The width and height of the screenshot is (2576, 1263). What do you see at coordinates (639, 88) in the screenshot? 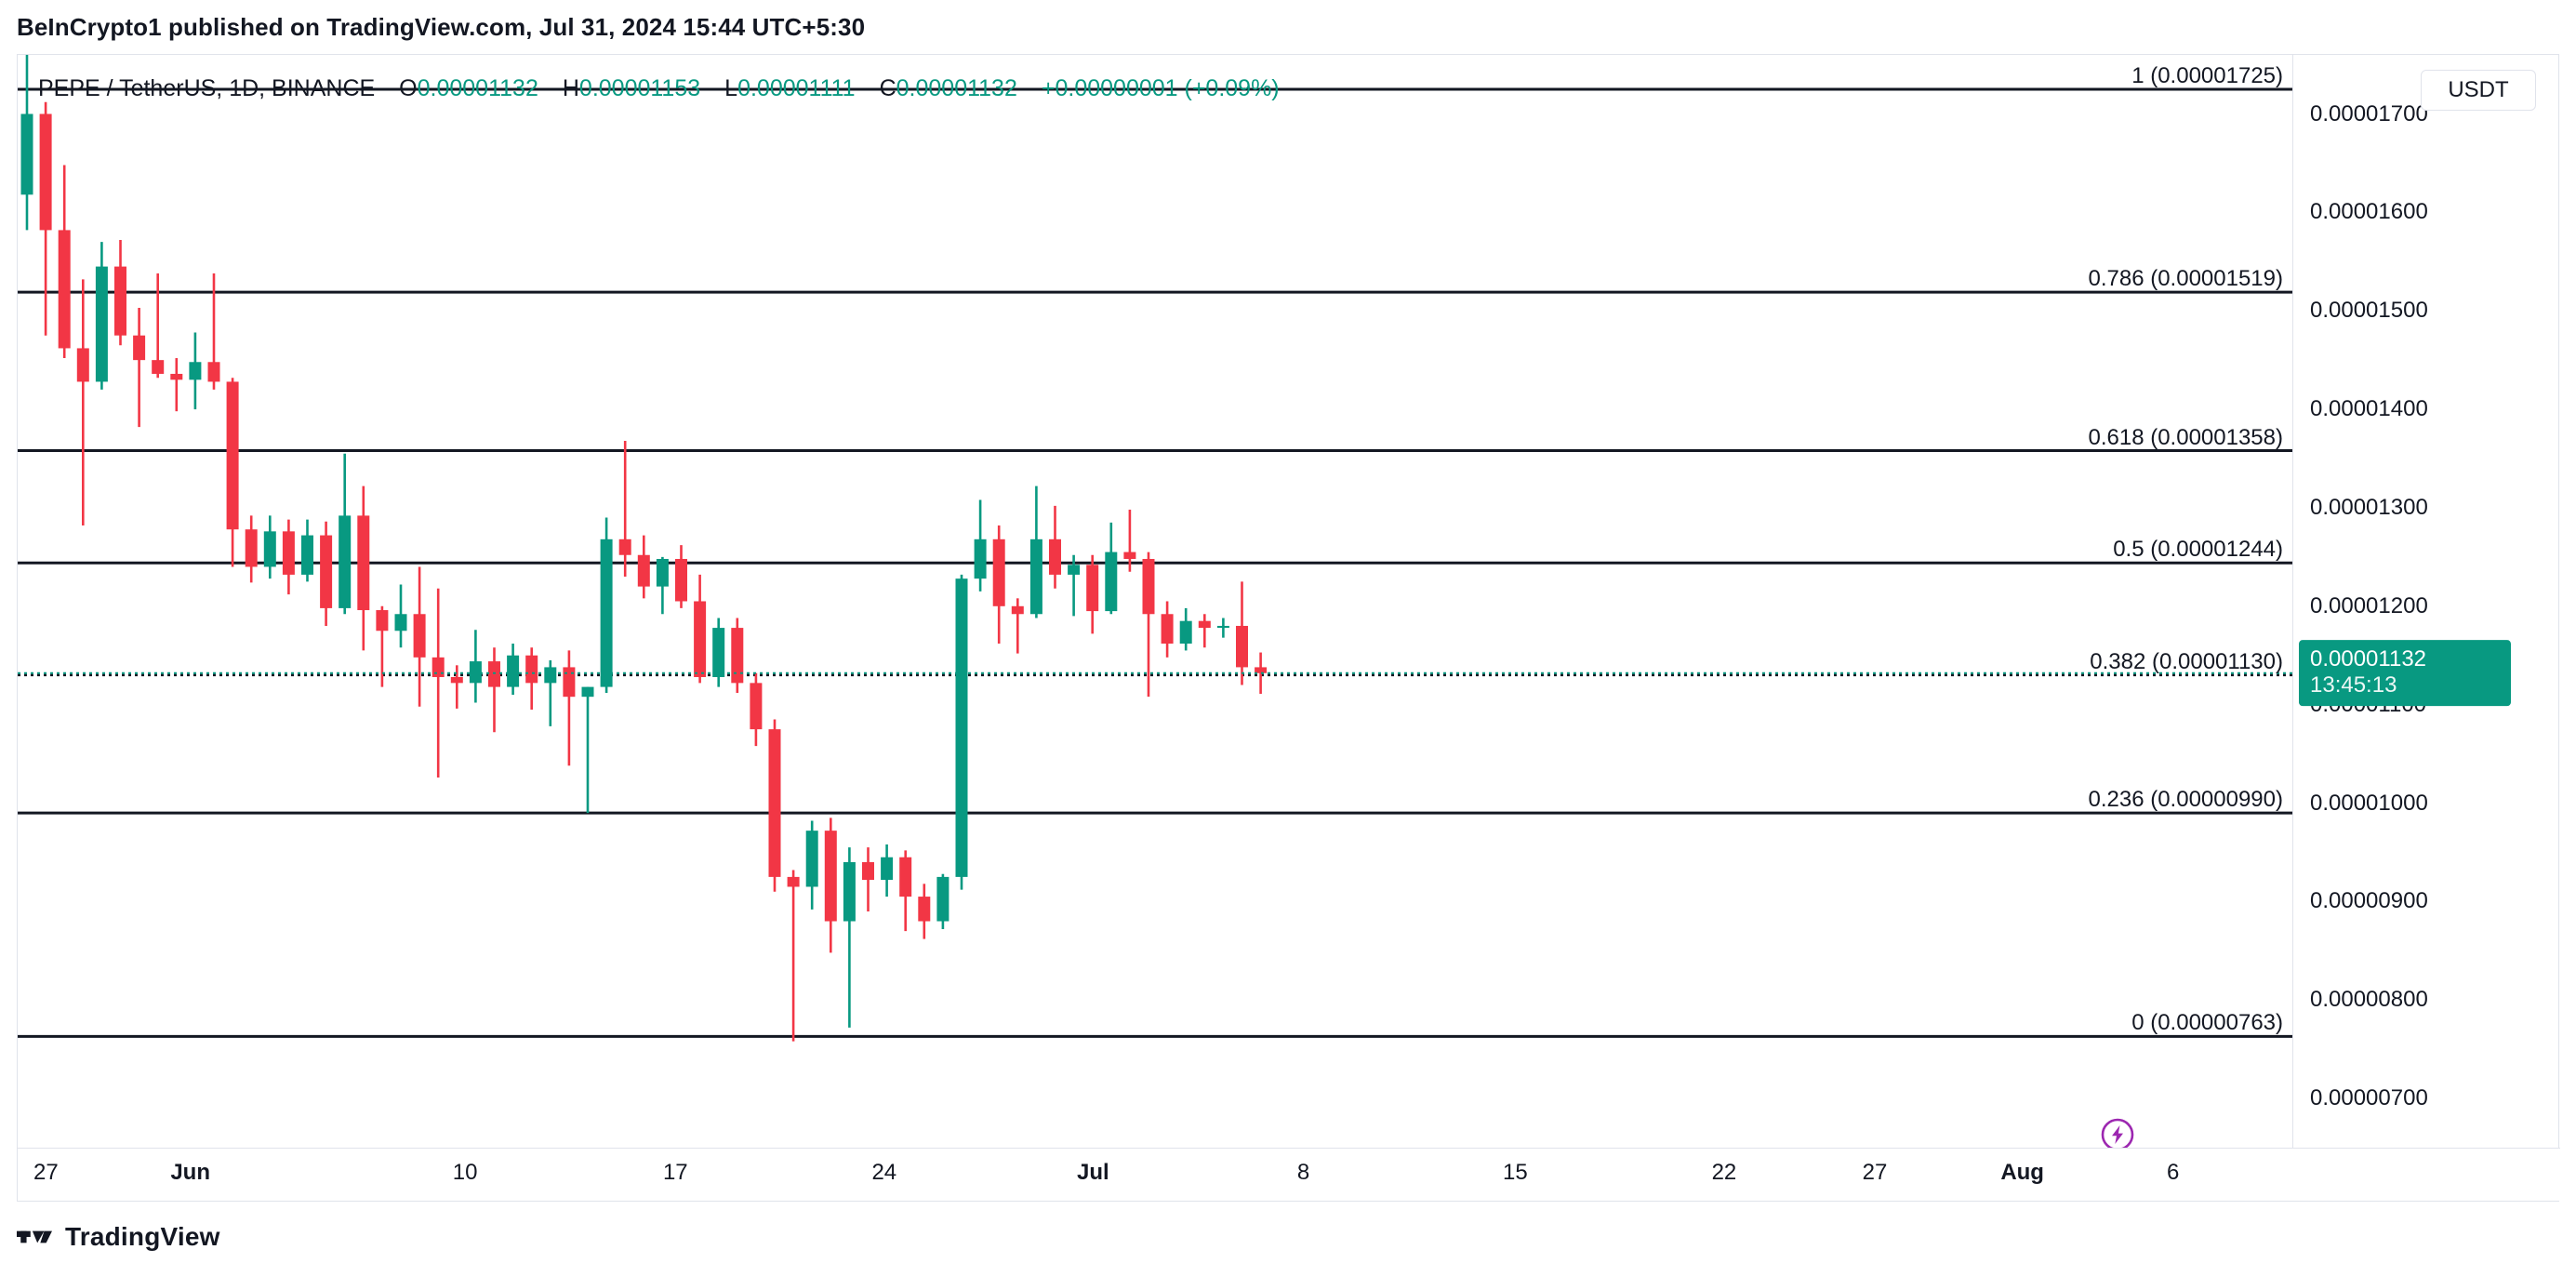
I see `ohlc-high-value: 0.00001153` at bounding box center [639, 88].